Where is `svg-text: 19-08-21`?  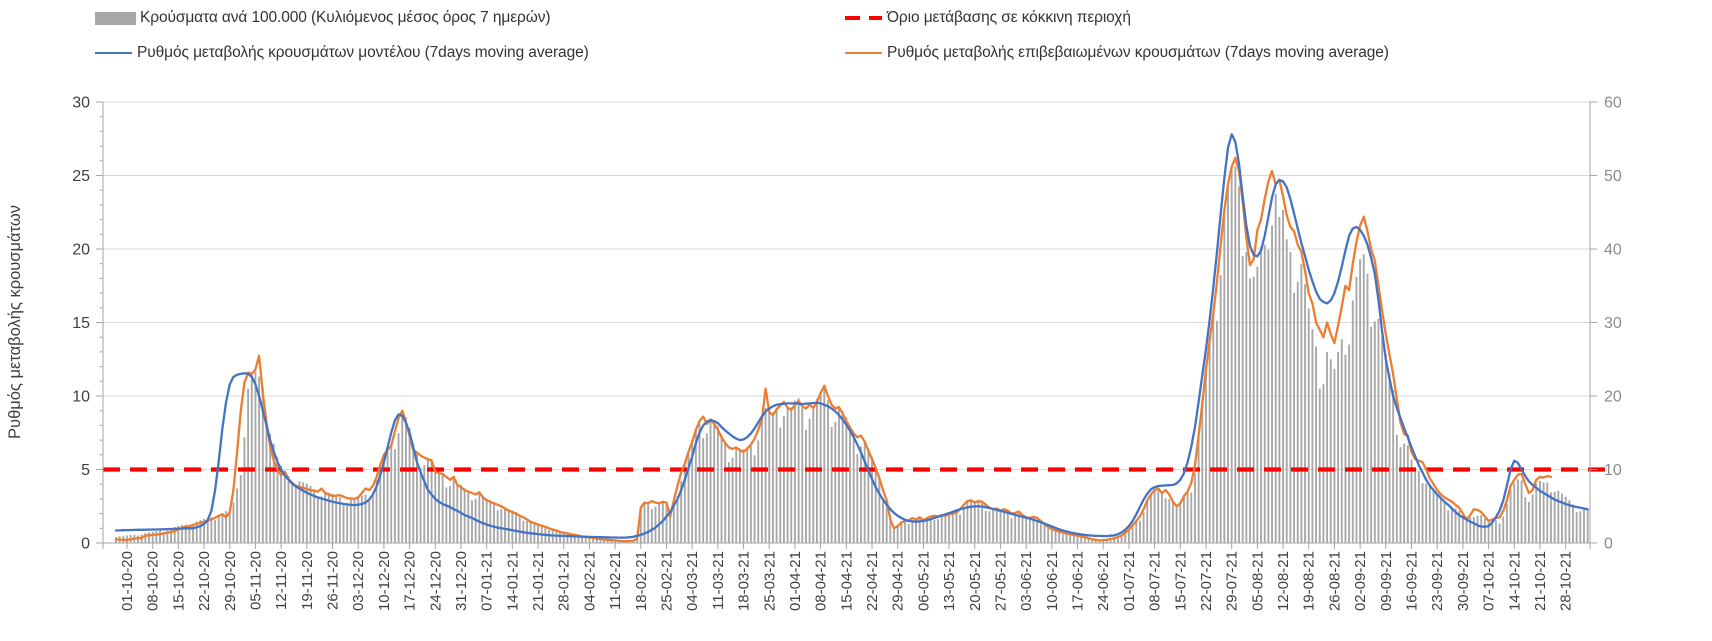 svg-text: 19-08-21 is located at coordinates (1309, 581).